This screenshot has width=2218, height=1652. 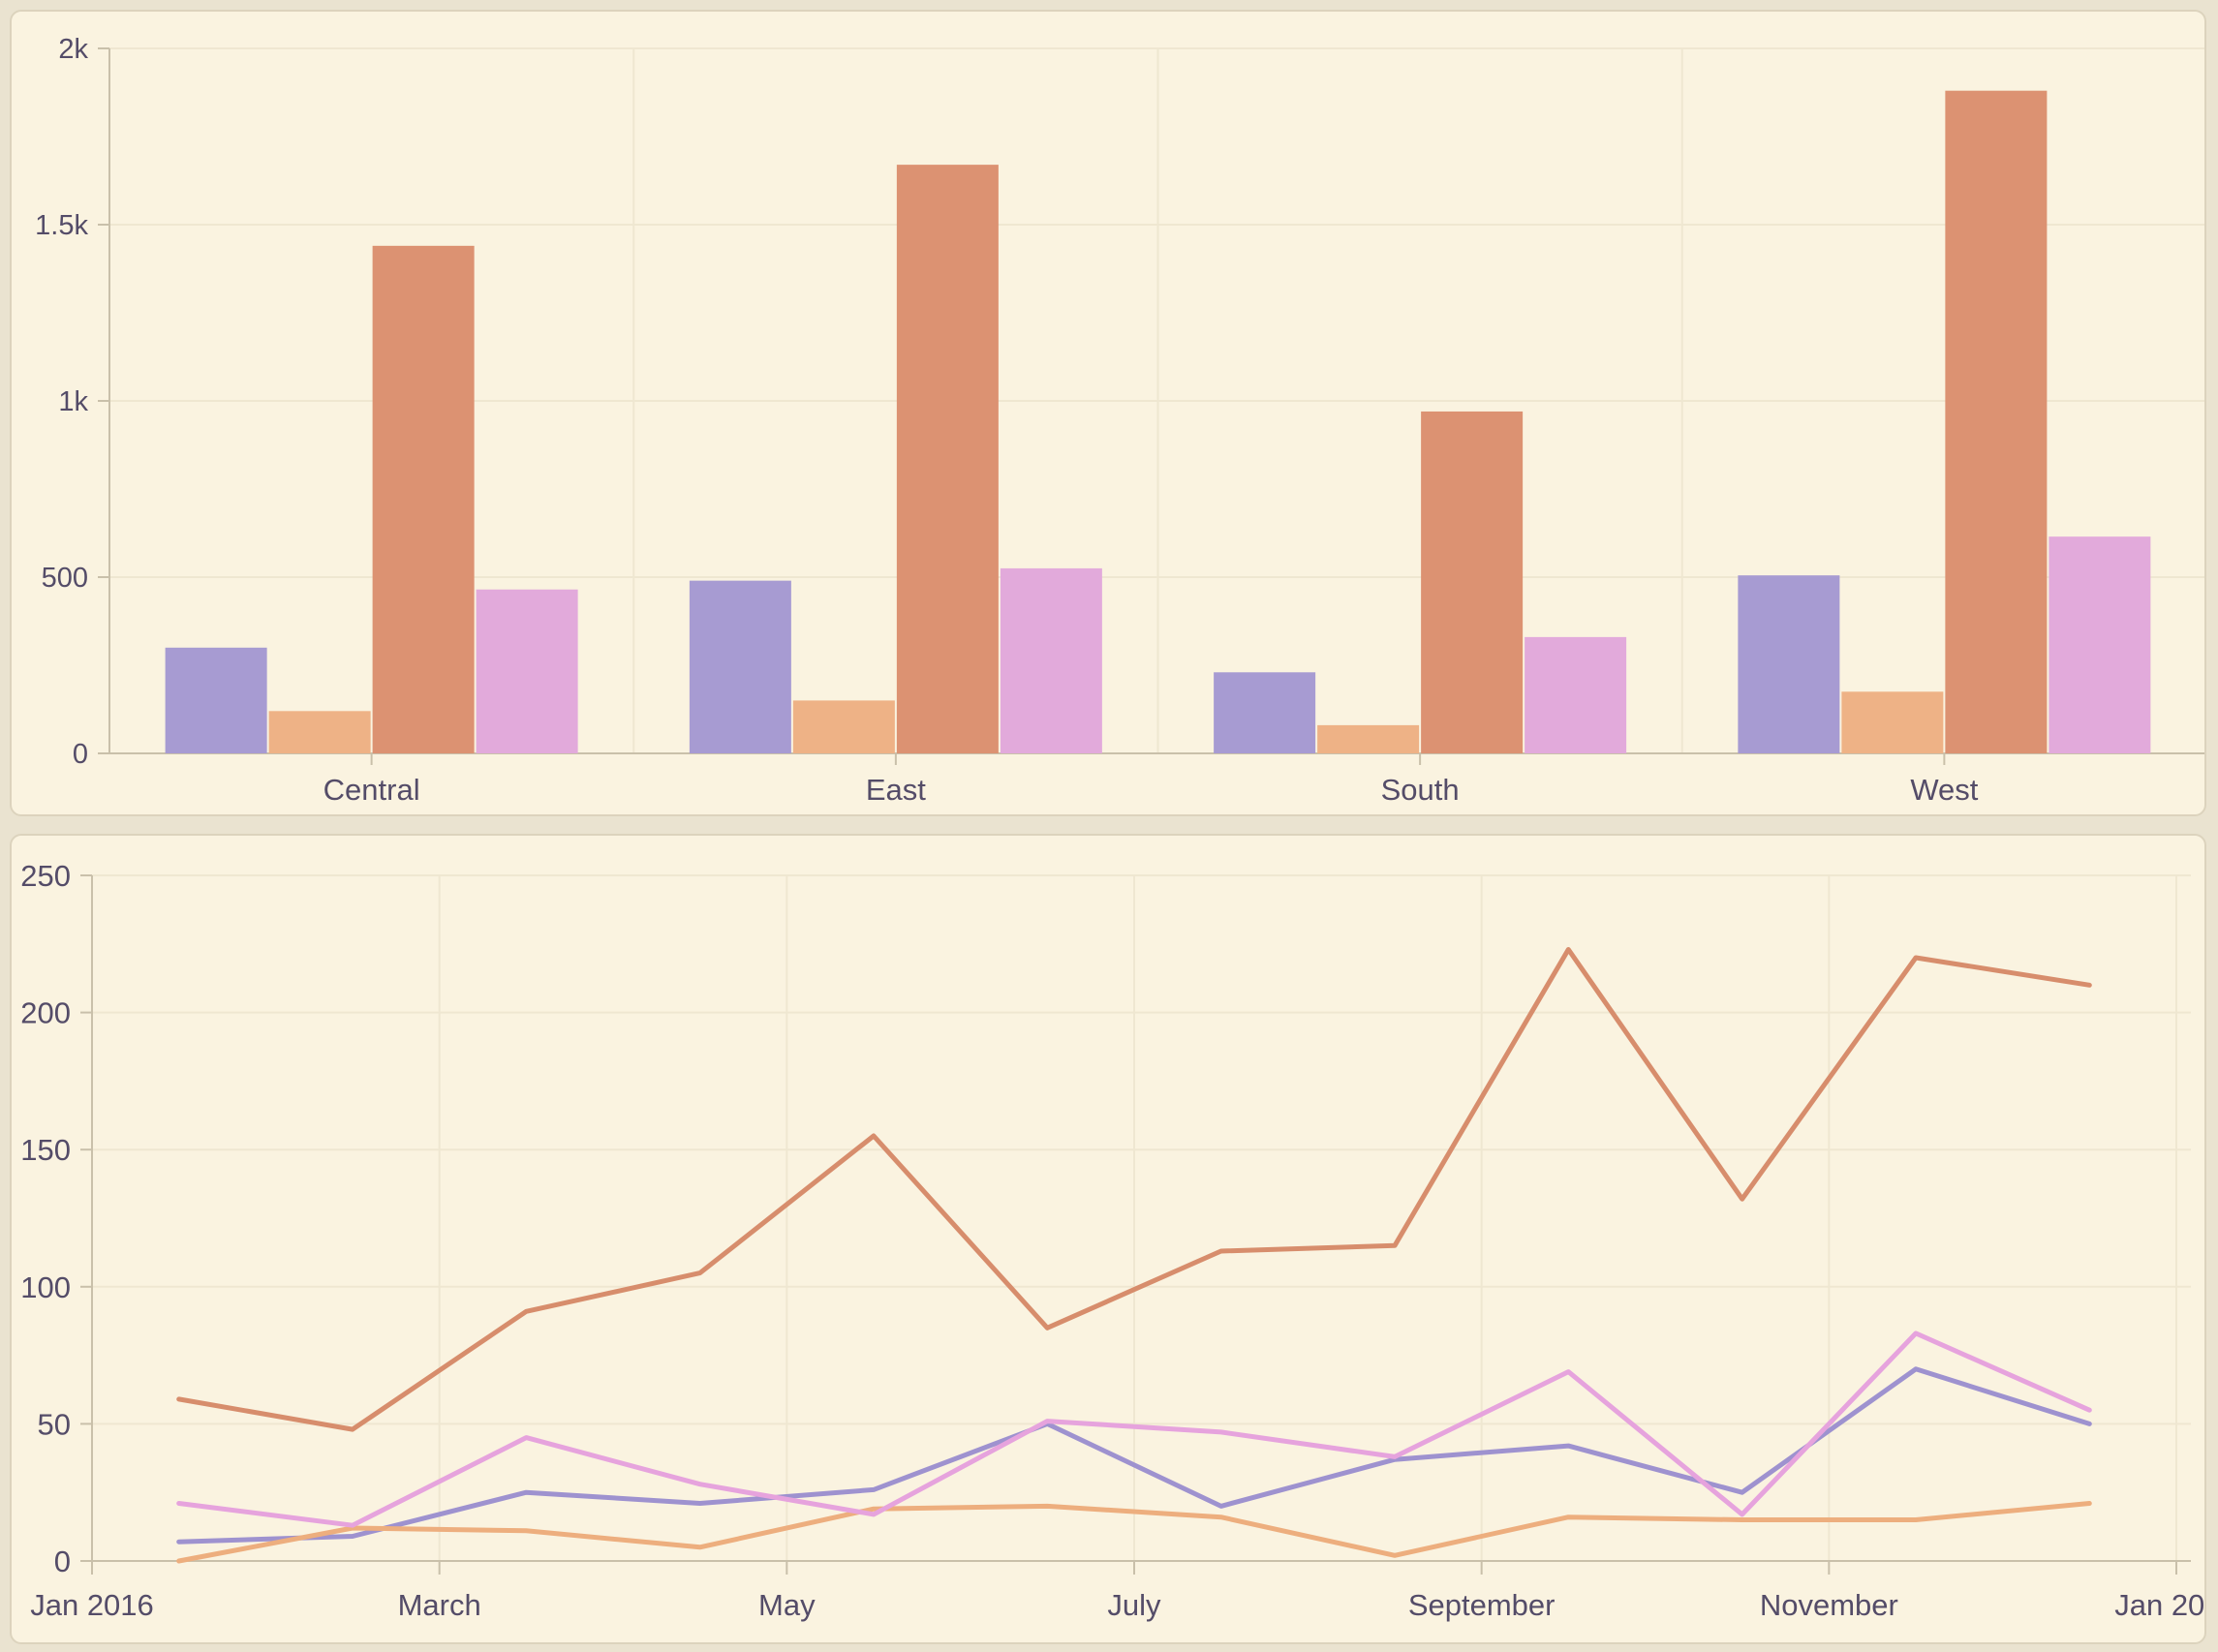 What do you see at coordinates (65, 578) in the screenshot?
I see `y-axis-label: 500` at bounding box center [65, 578].